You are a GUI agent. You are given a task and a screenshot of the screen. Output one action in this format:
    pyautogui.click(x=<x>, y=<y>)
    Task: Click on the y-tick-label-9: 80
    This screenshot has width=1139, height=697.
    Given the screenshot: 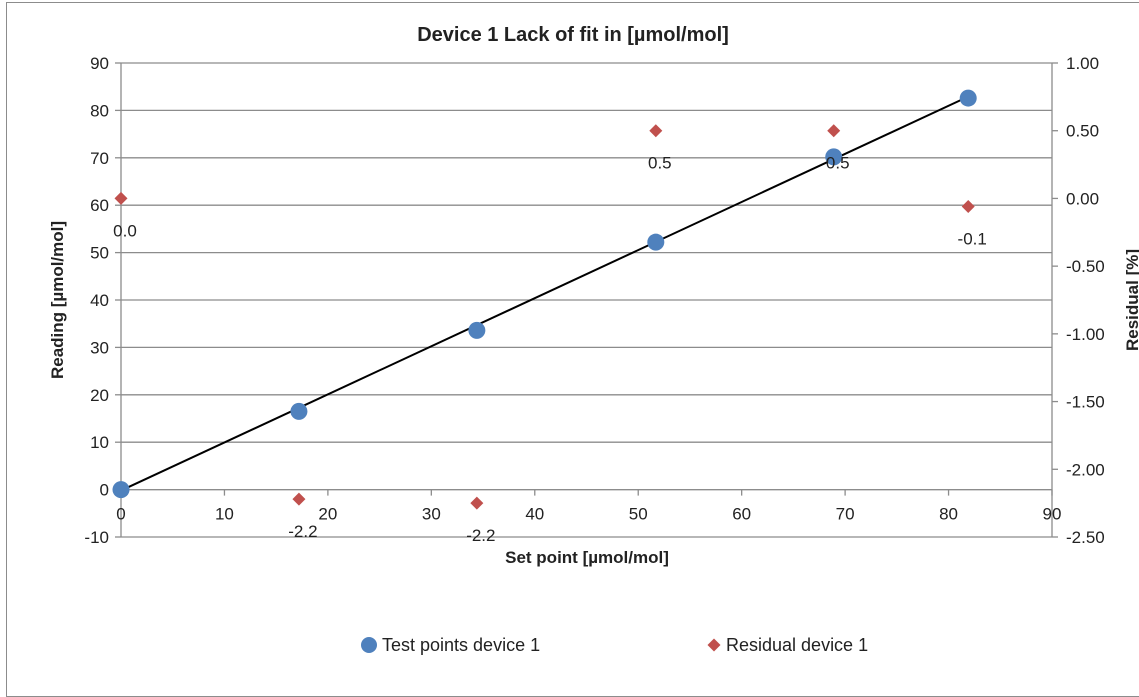 What is the action you would take?
    pyautogui.click(x=99, y=110)
    